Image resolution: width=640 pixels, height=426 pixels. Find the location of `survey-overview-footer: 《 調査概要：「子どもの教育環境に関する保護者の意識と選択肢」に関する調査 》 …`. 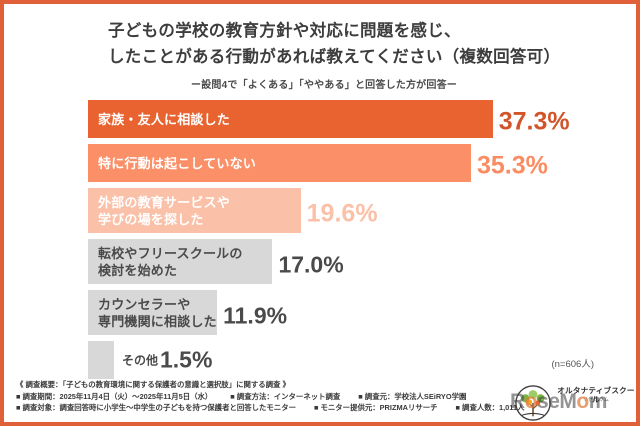

survey-overview-footer: 《 調査概要：「子どもの教育環境に関する保護者の意識と選択肢」に関する調査 》 … is located at coordinates (270, 396).